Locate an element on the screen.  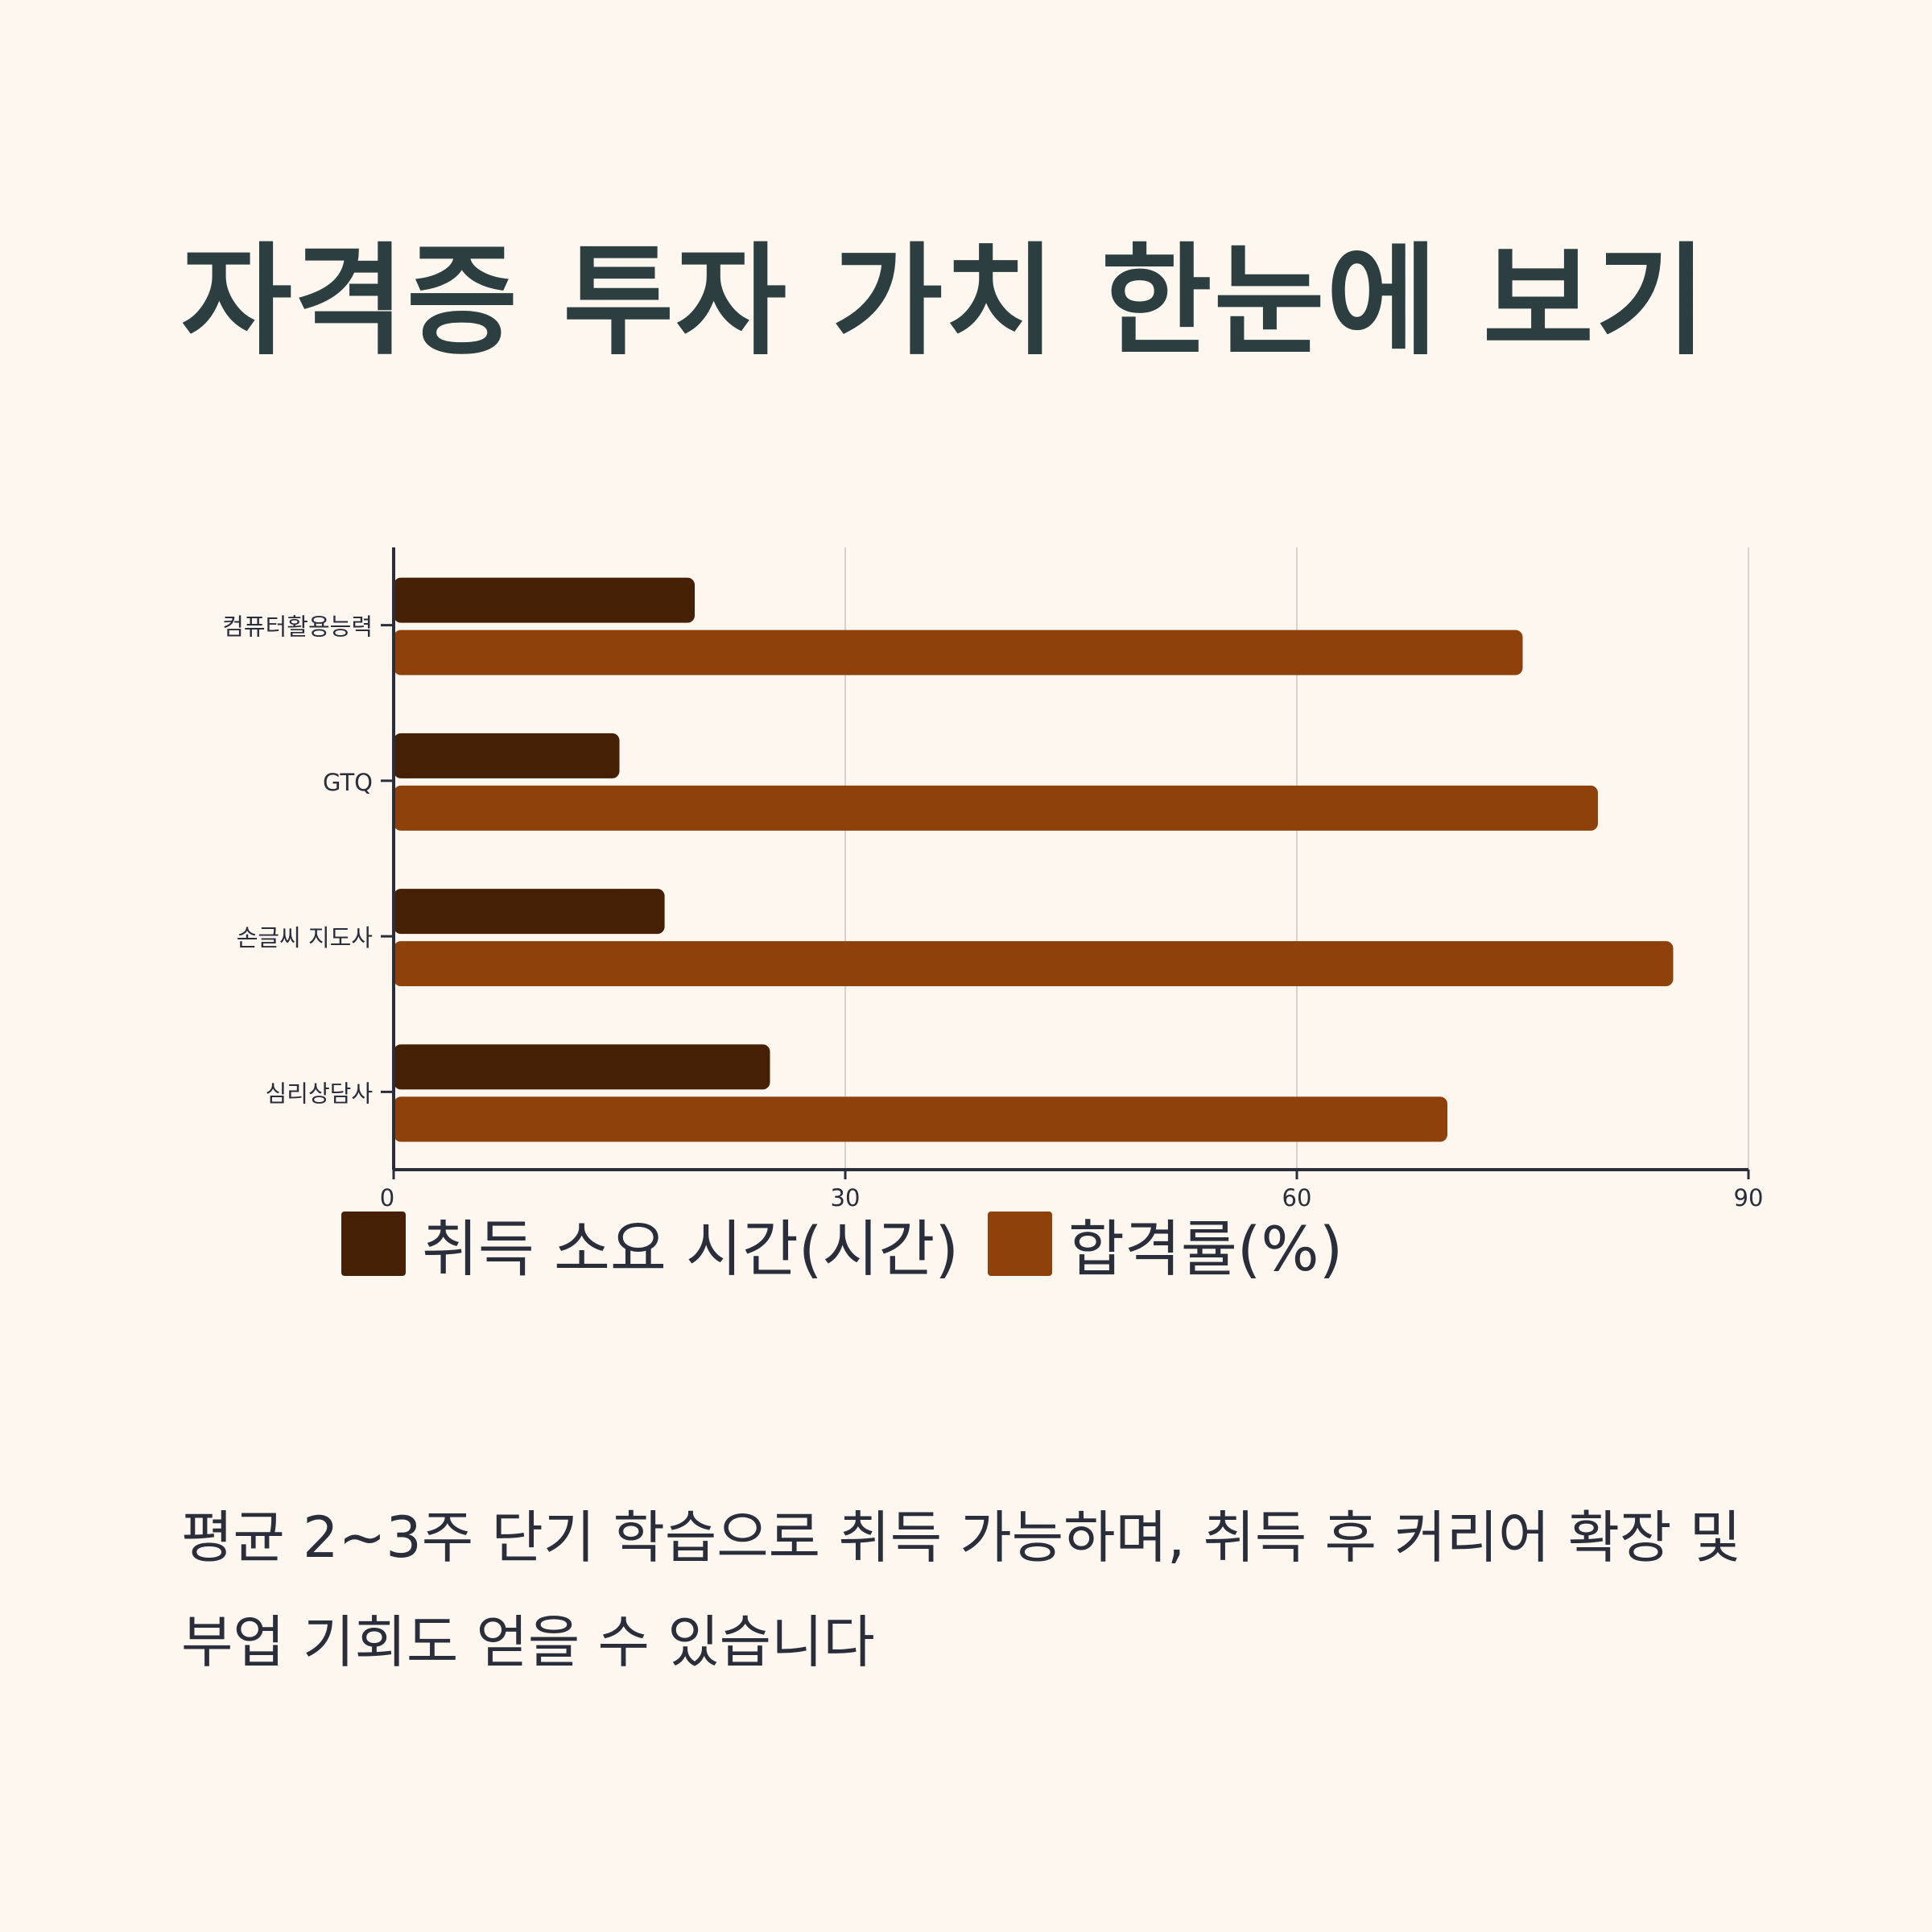
legend-item-pass-rate: 합격률(%) is located at coordinates (1165, 1243).